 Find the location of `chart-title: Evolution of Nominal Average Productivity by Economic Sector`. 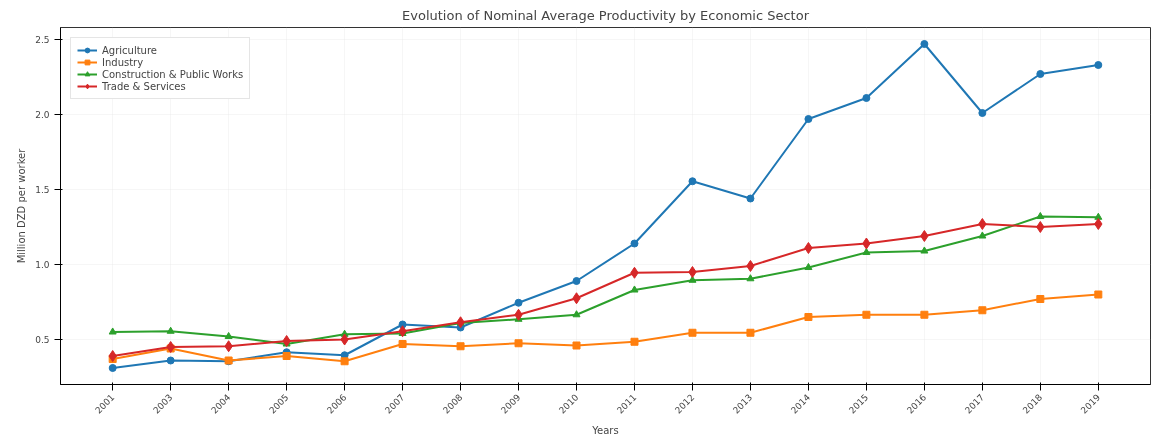

chart-title: Evolution of Nominal Average Productivity by Economic Sector is located at coordinates (606, 15).